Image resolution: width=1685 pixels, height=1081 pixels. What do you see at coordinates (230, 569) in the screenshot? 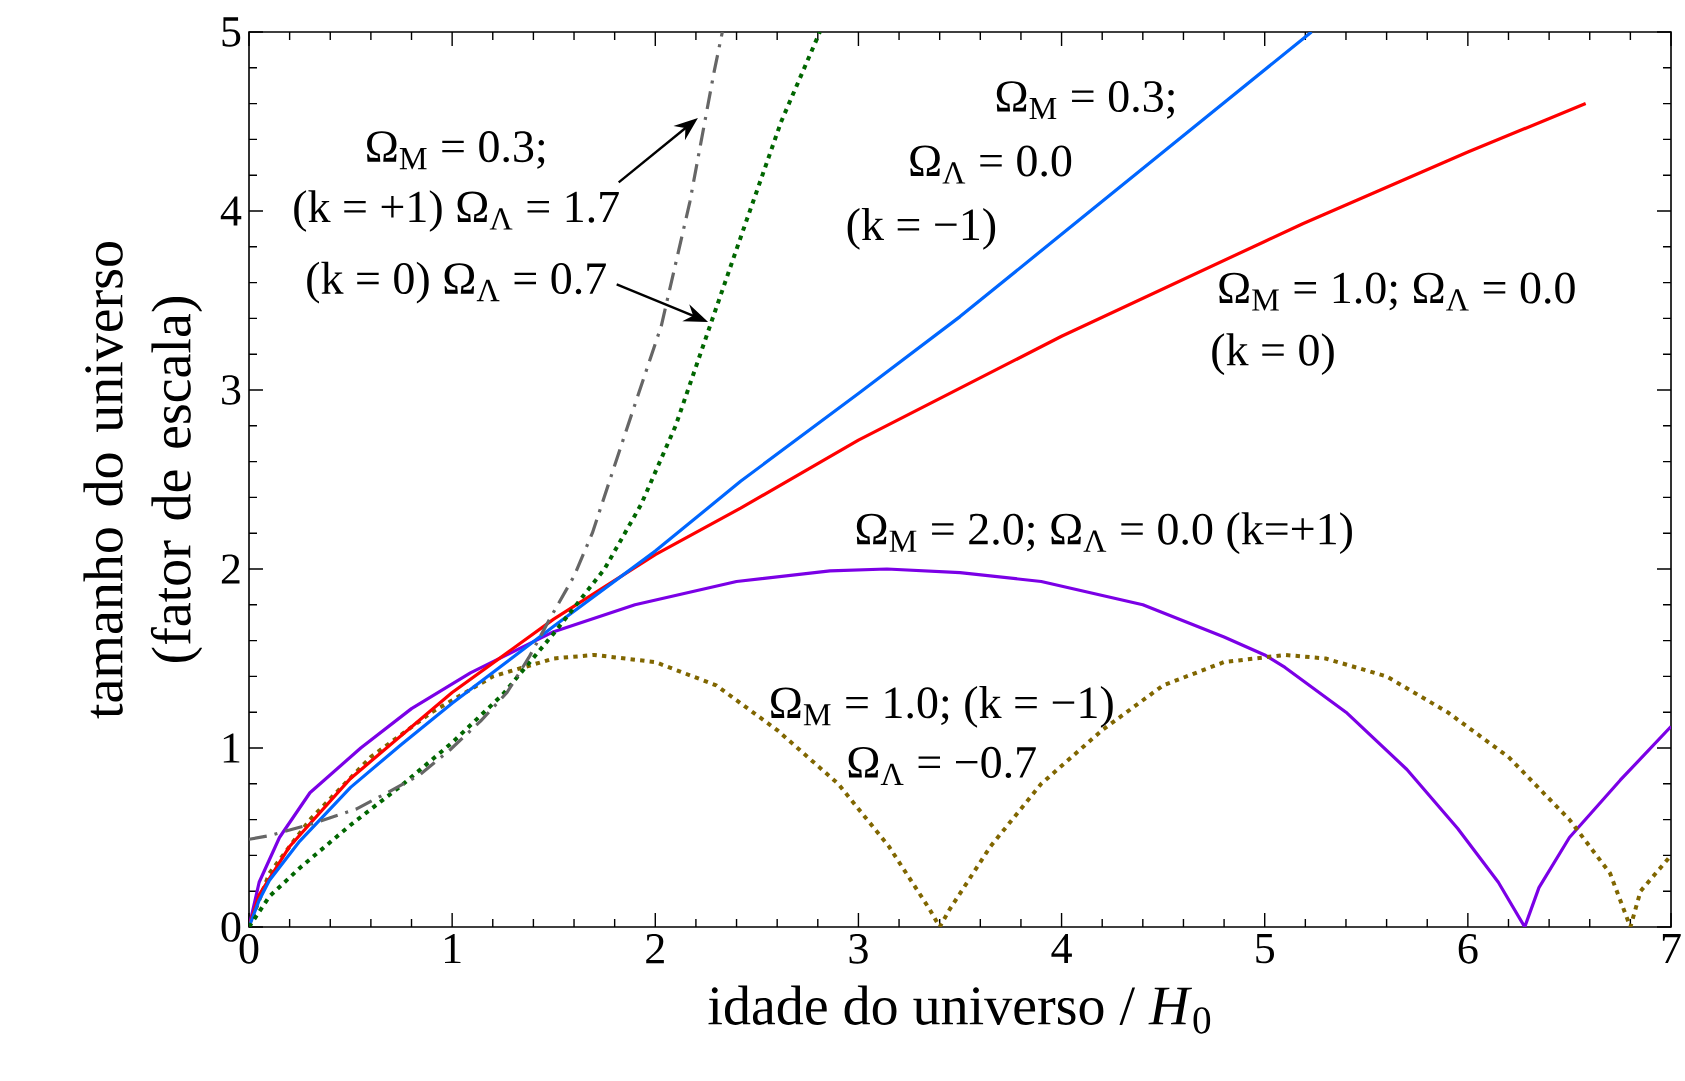
I see `y-tick-label: 2` at bounding box center [230, 569].